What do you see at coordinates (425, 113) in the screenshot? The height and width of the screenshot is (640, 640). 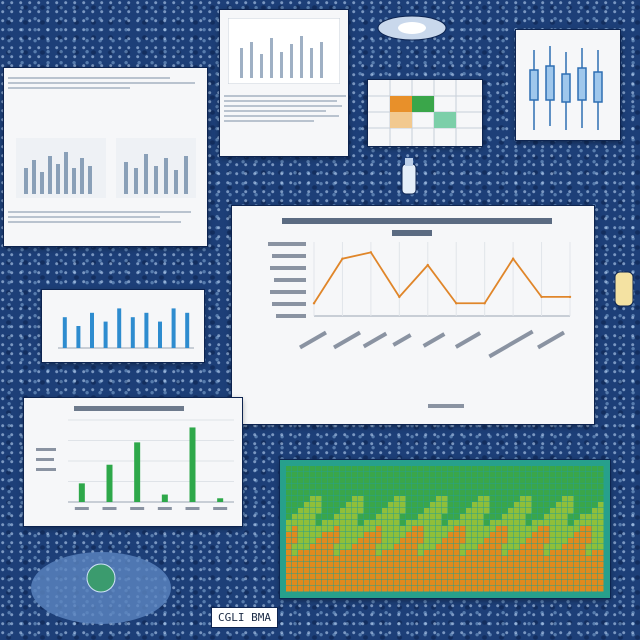 I see `spreadsheet-grid` at bounding box center [425, 113].